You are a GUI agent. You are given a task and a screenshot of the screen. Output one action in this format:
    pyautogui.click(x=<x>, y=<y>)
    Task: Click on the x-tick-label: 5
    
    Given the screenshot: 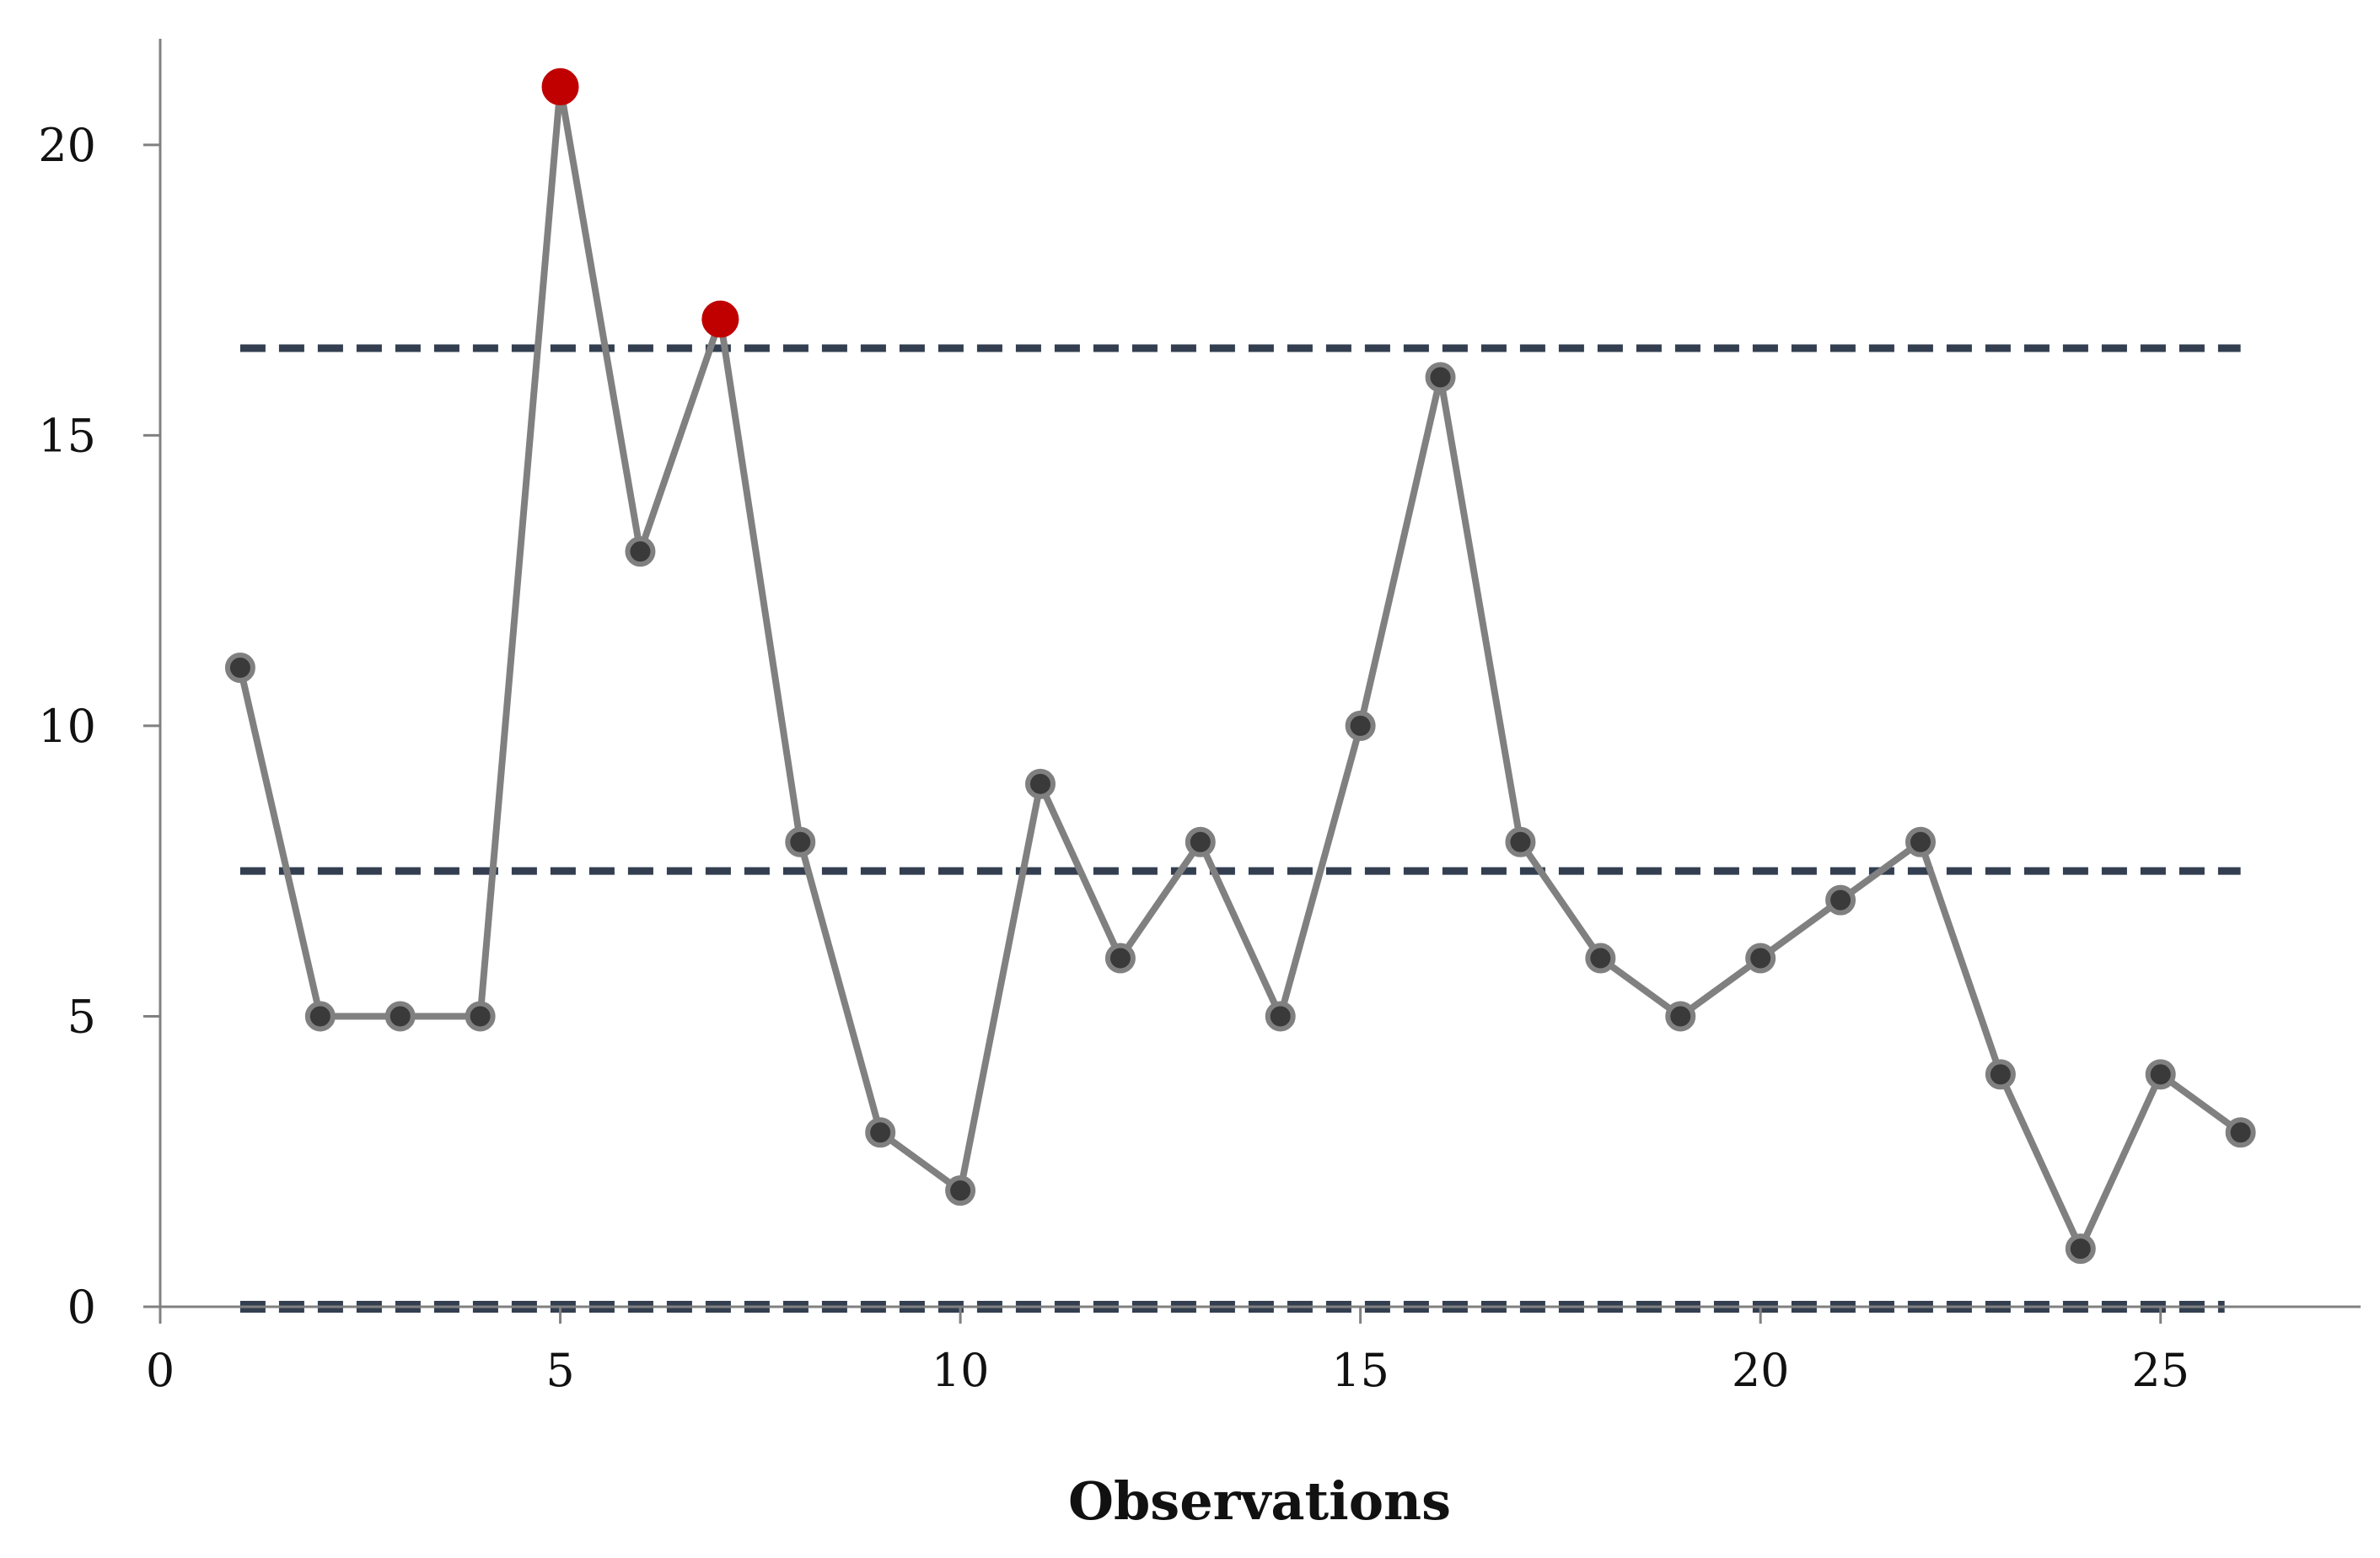 What is the action you would take?
    pyautogui.click(x=559, y=1370)
    